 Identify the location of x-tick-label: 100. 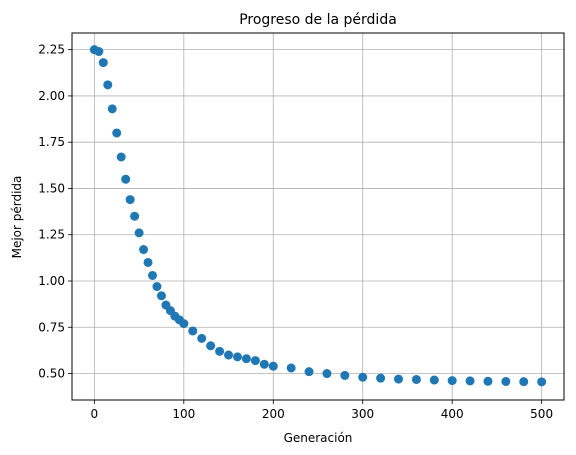
(183, 414).